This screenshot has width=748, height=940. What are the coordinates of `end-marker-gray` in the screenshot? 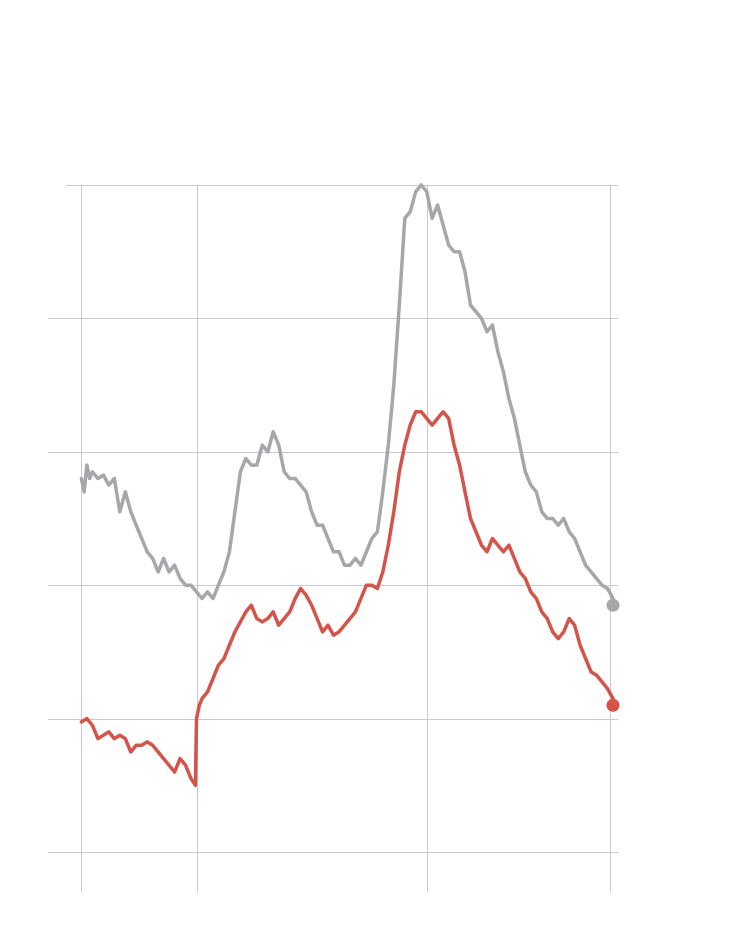 It's located at (613, 605).